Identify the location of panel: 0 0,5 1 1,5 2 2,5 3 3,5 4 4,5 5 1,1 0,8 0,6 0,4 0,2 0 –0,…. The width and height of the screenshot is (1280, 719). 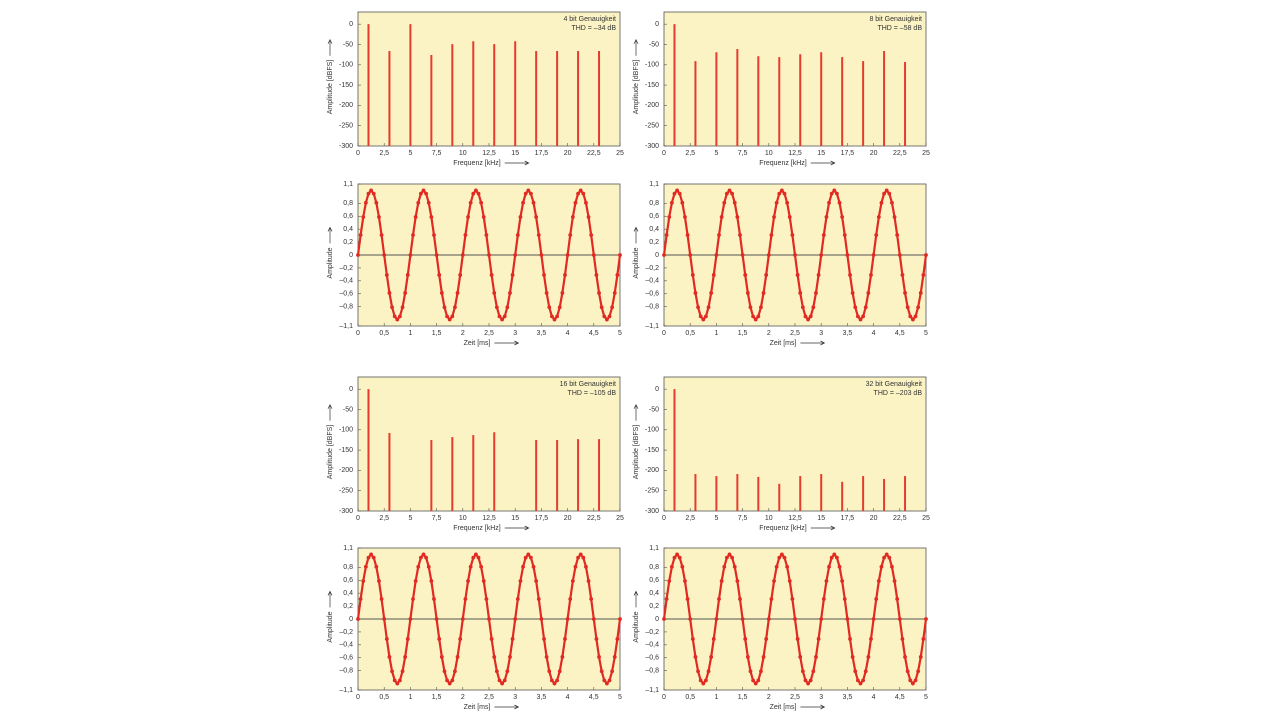
(780, 628).